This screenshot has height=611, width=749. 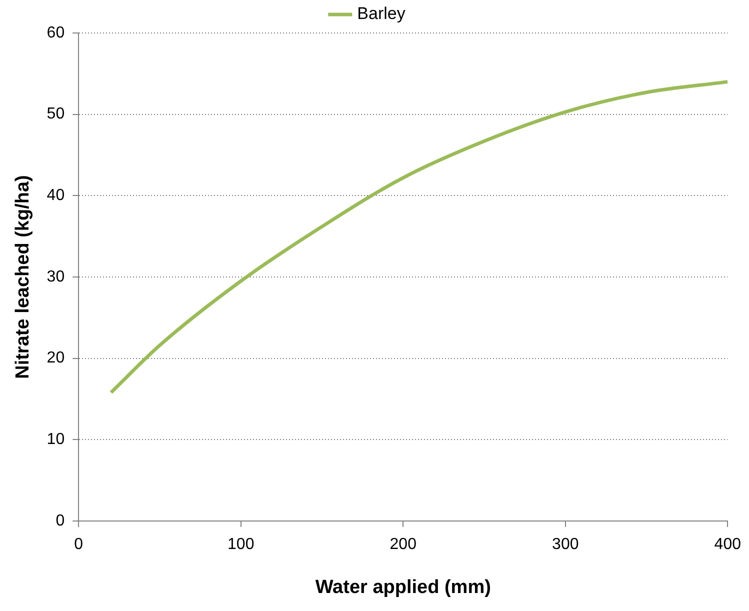 What do you see at coordinates (60, 521) in the screenshot?
I see `y-tick-label: 0` at bounding box center [60, 521].